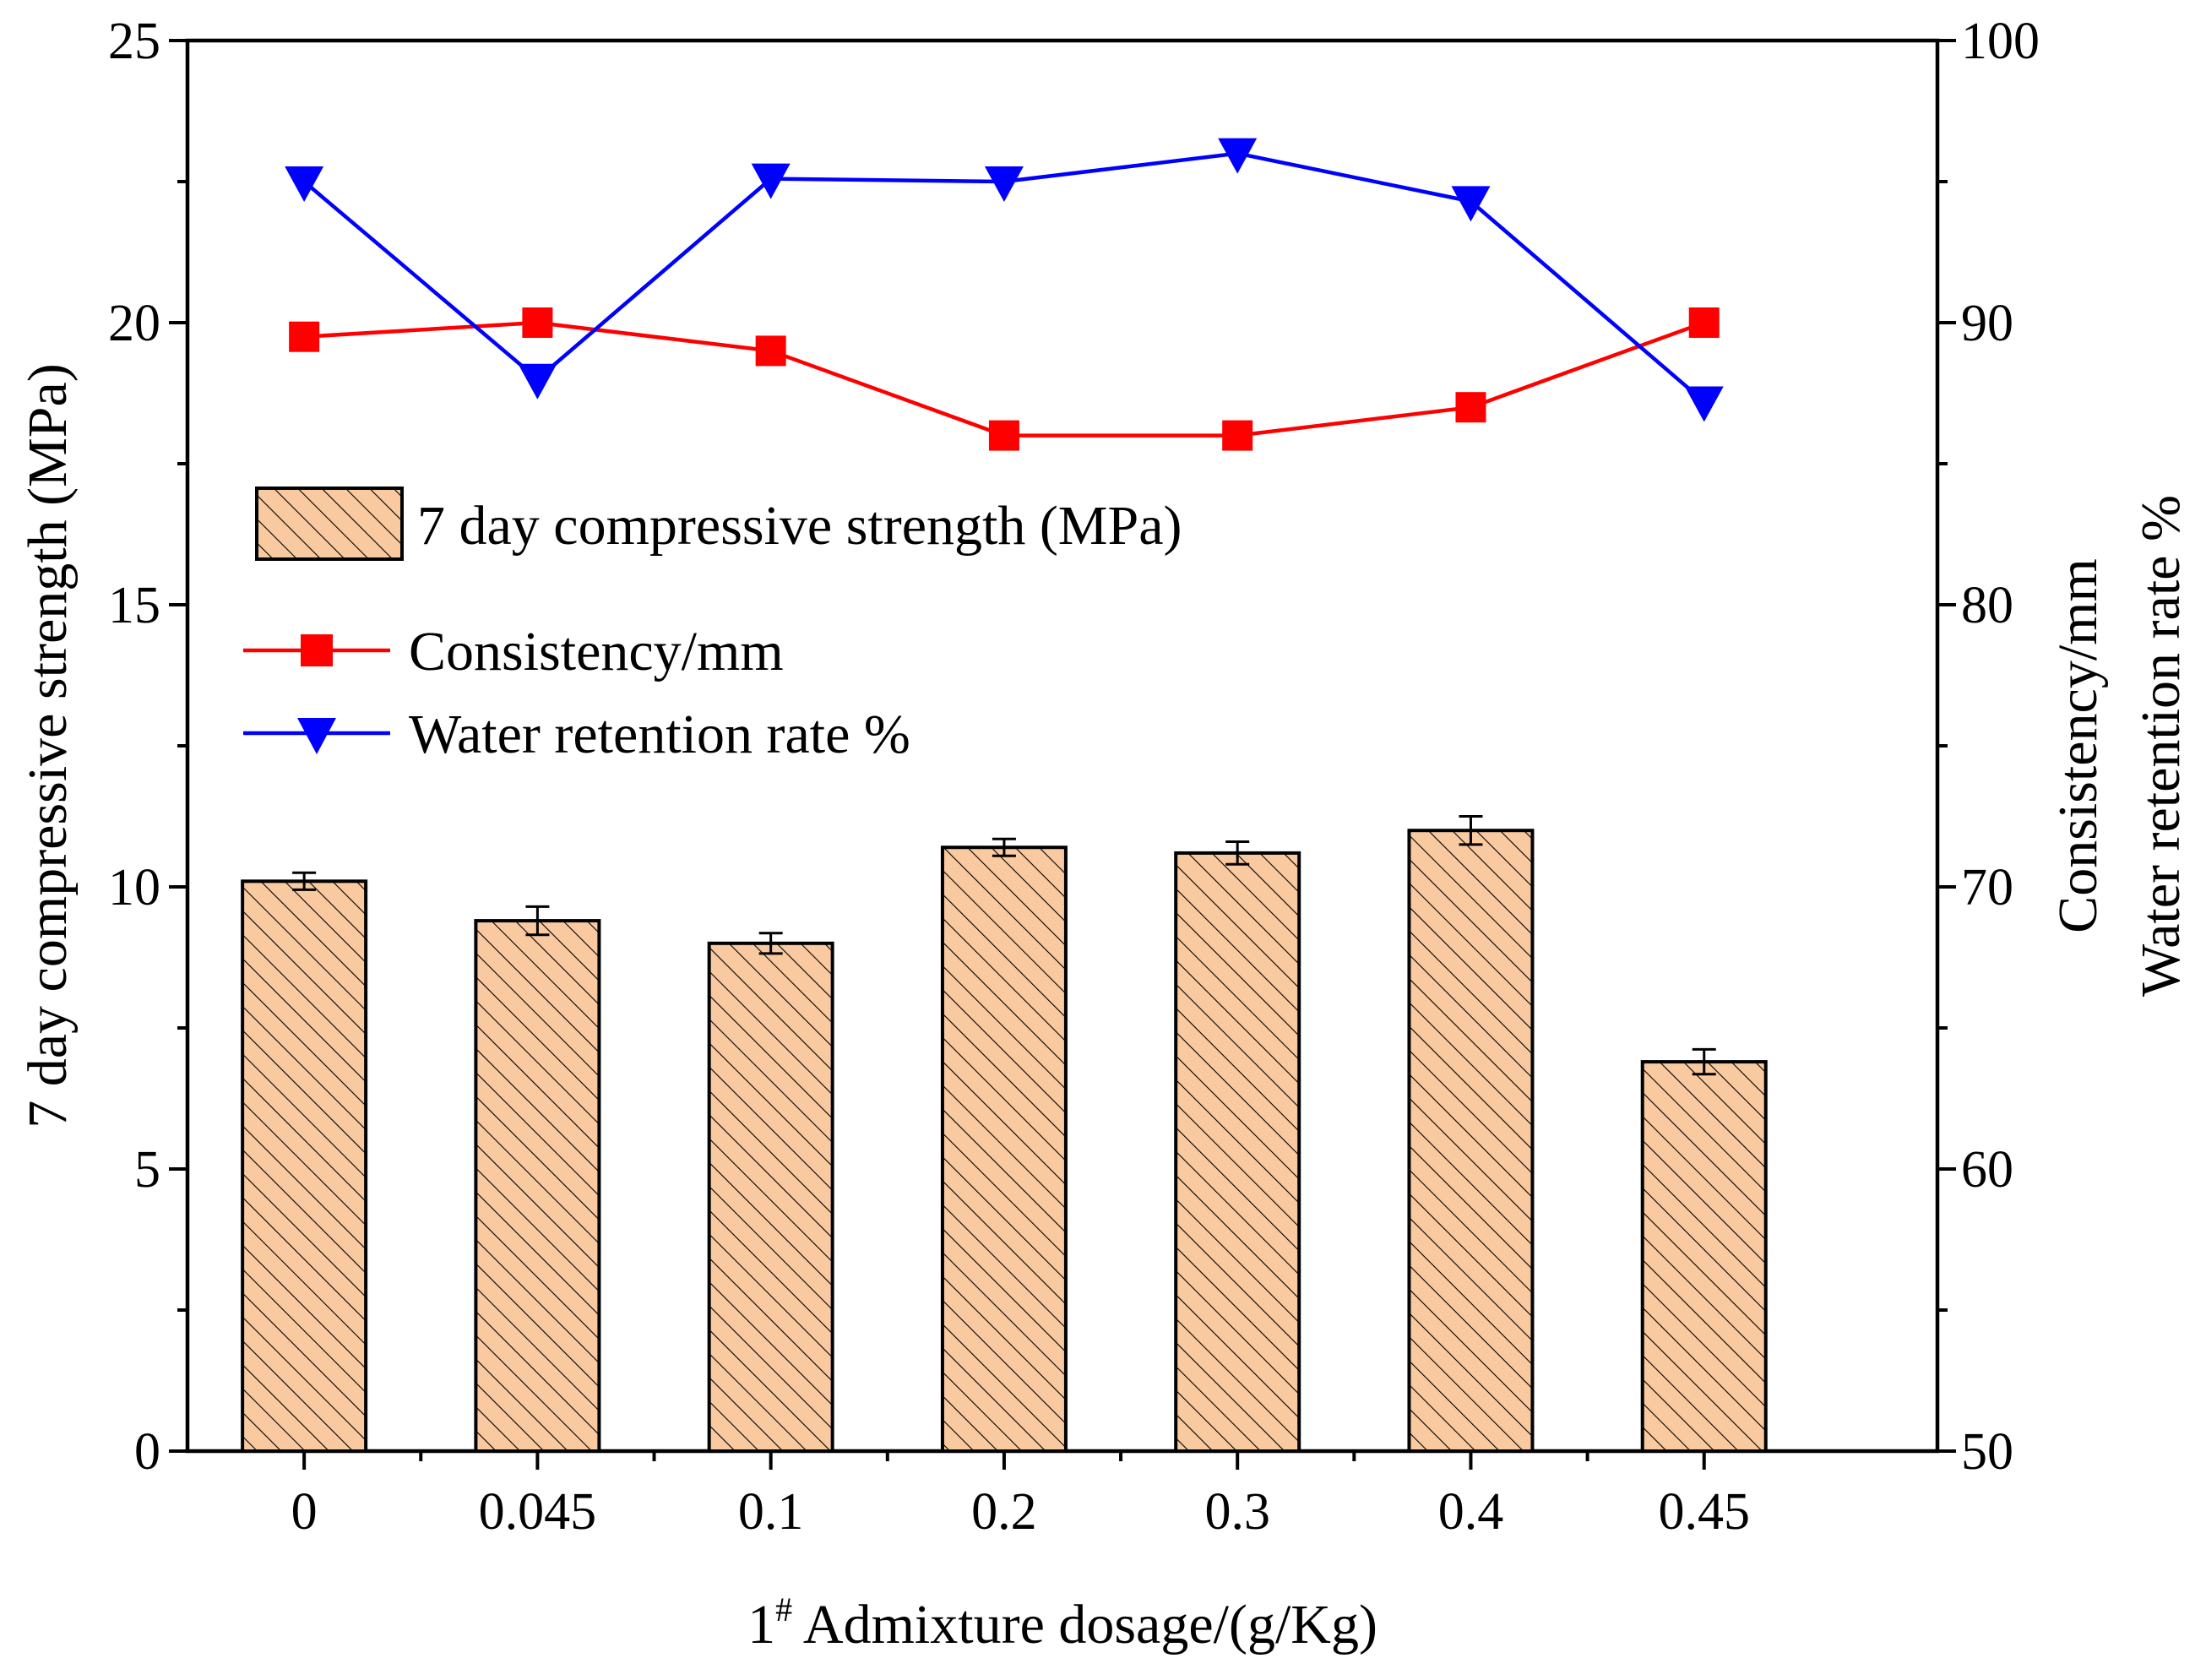 Image resolution: width=2206 pixels, height=1680 pixels. I want to click on legend-item-consistency: Consistency/mm, so click(513, 651).